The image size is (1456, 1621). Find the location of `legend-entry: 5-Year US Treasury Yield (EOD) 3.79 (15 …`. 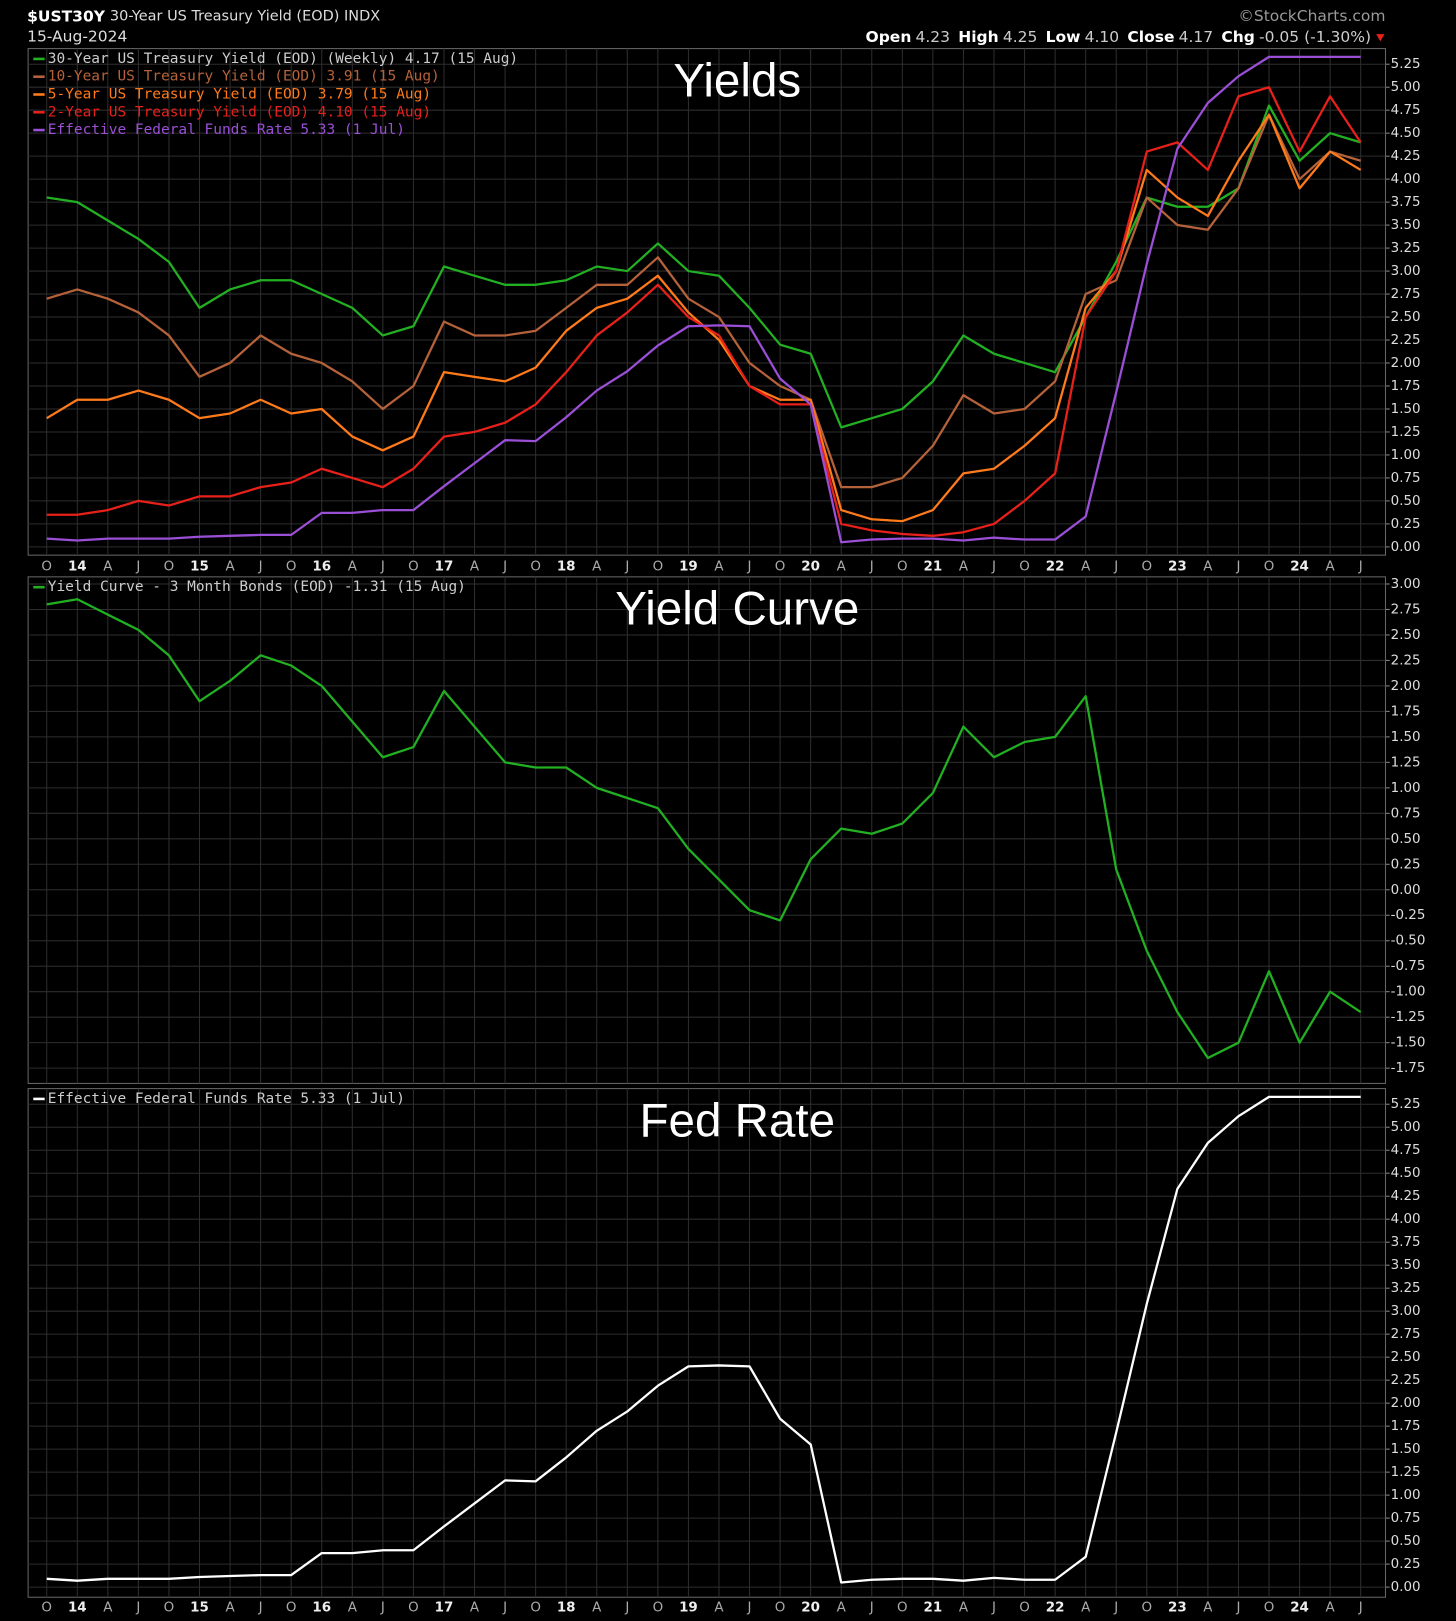

legend-entry: 5-Year US Treasury Yield (EOD) 3.79 (15 … is located at coordinates (239, 94).